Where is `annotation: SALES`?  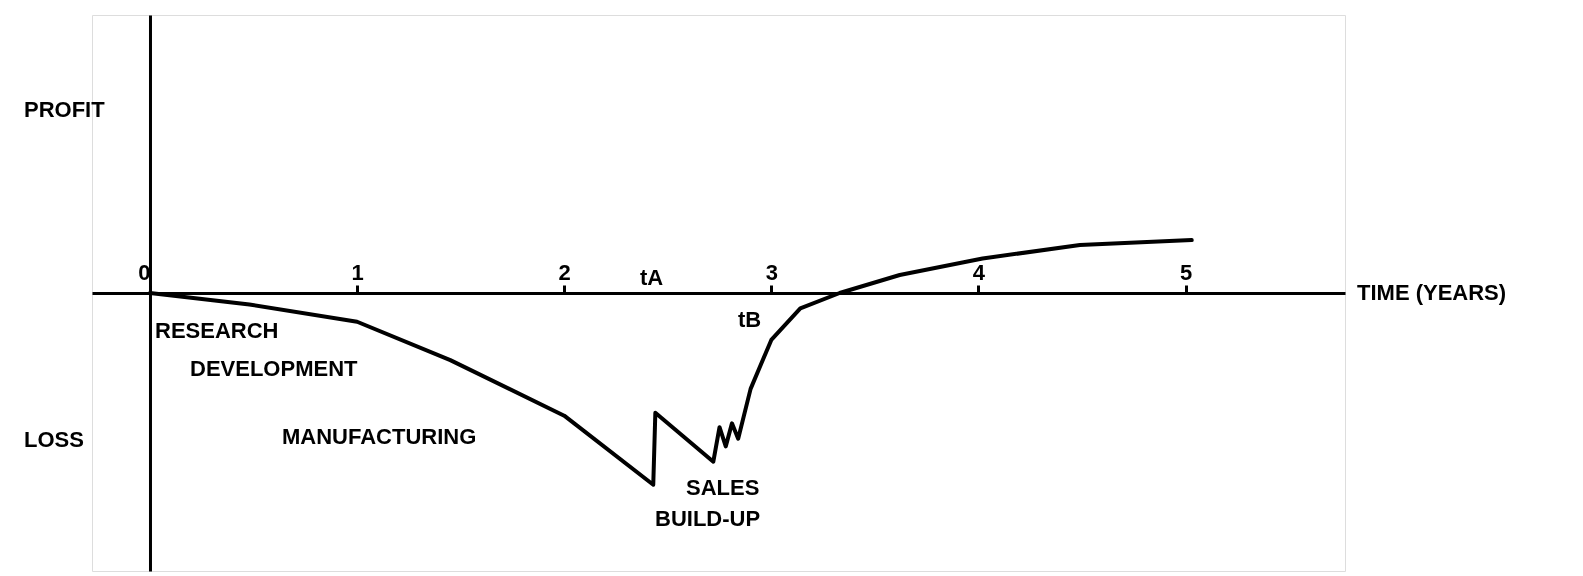
annotation: SALES is located at coordinates (723, 487).